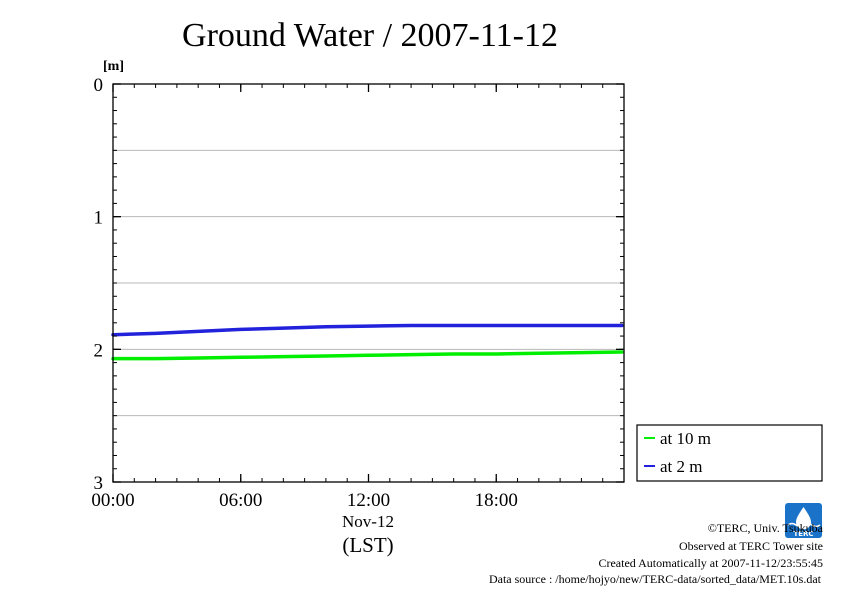  Describe the element at coordinates (367, 330) in the screenshot. I see `series-line-at-2-m` at that location.